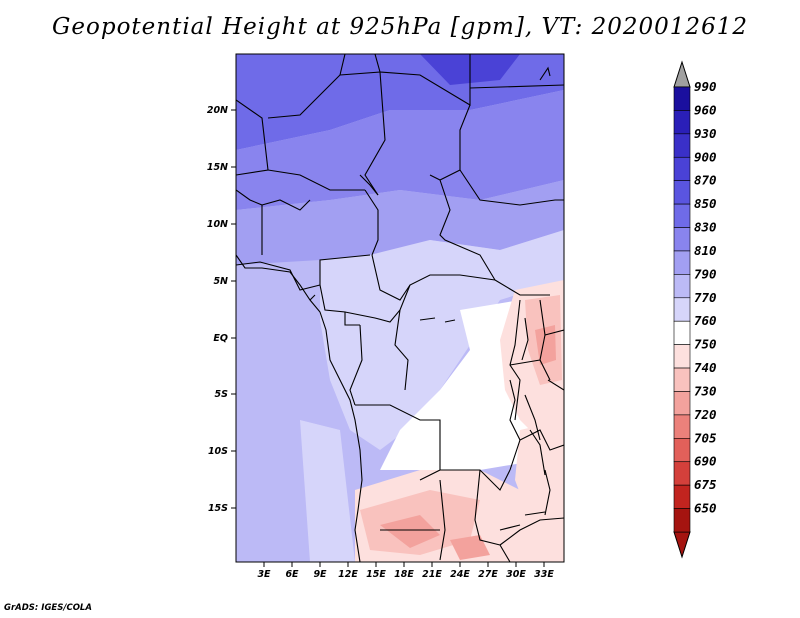 This screenshot has height=618, width=800. What do you see at coordinates (705, 273) in the screenshot?
I see `colorbar-label: 790` at bounding box center [705, 273].